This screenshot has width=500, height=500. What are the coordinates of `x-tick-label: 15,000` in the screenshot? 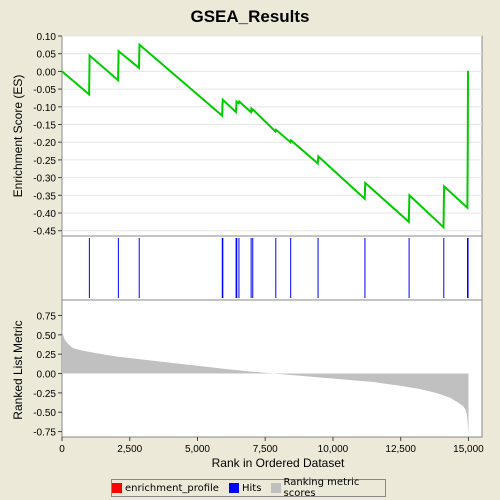 It's located at (468, 449).